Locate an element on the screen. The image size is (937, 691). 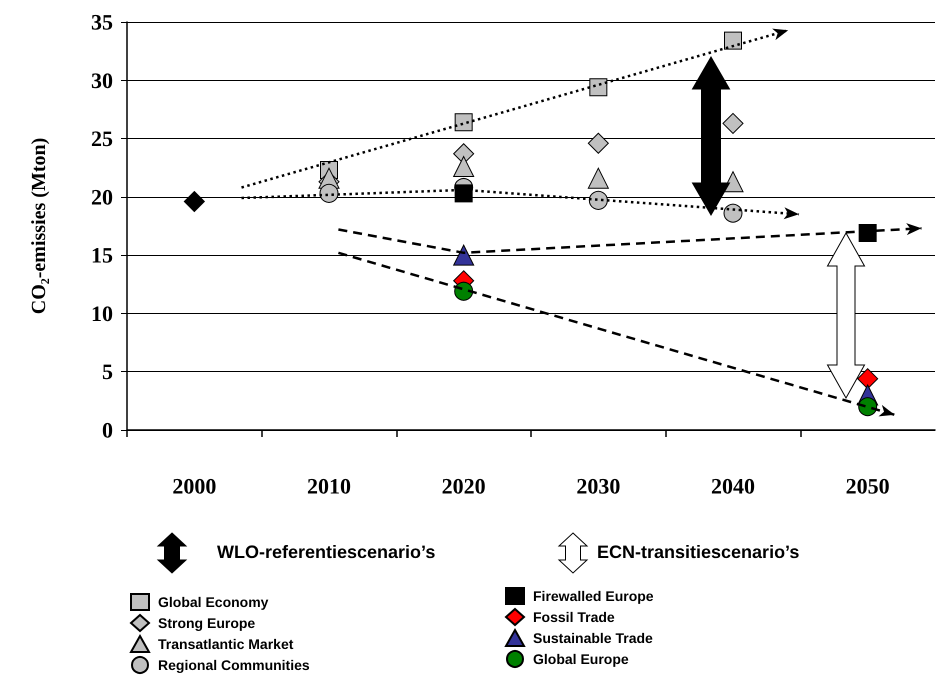
x-tick-label: 2020 is located at coordinates (464, 486).